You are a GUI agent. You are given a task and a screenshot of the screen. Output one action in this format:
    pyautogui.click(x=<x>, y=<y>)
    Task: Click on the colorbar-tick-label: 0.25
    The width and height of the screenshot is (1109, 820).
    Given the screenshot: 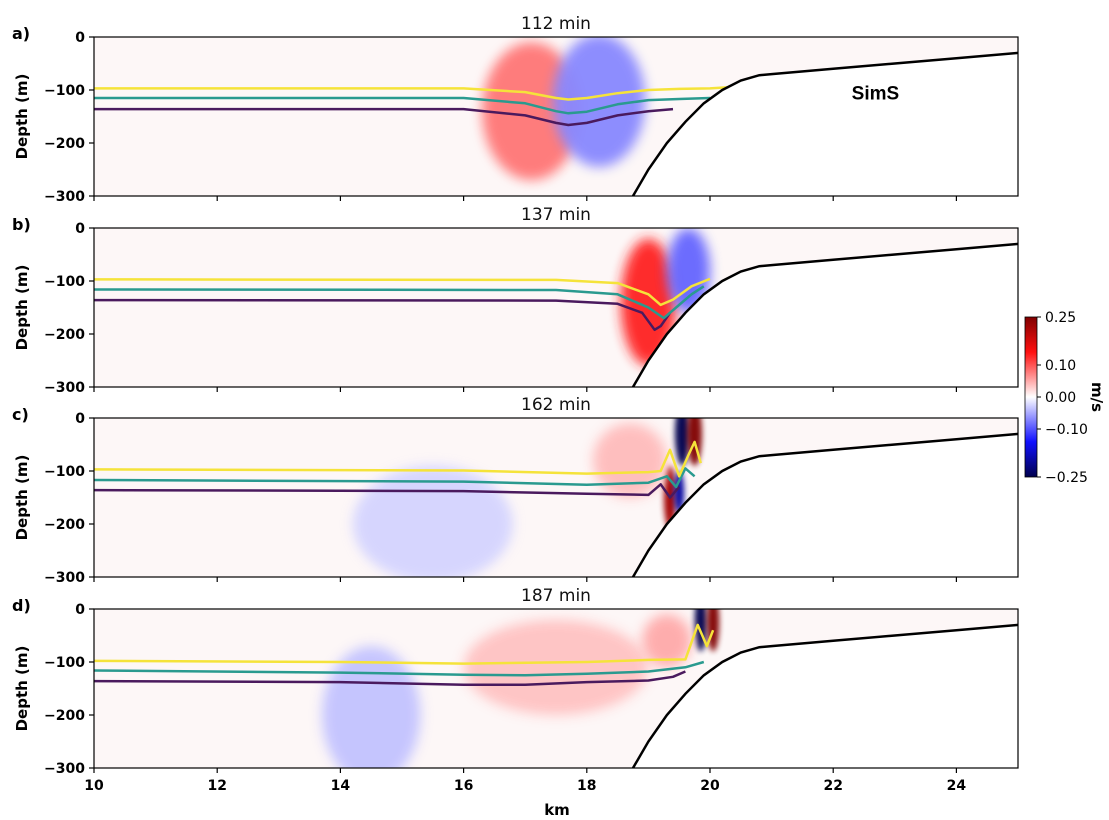 What is the action you would take?
    pyautogui.click(x=1060, y=318)
    